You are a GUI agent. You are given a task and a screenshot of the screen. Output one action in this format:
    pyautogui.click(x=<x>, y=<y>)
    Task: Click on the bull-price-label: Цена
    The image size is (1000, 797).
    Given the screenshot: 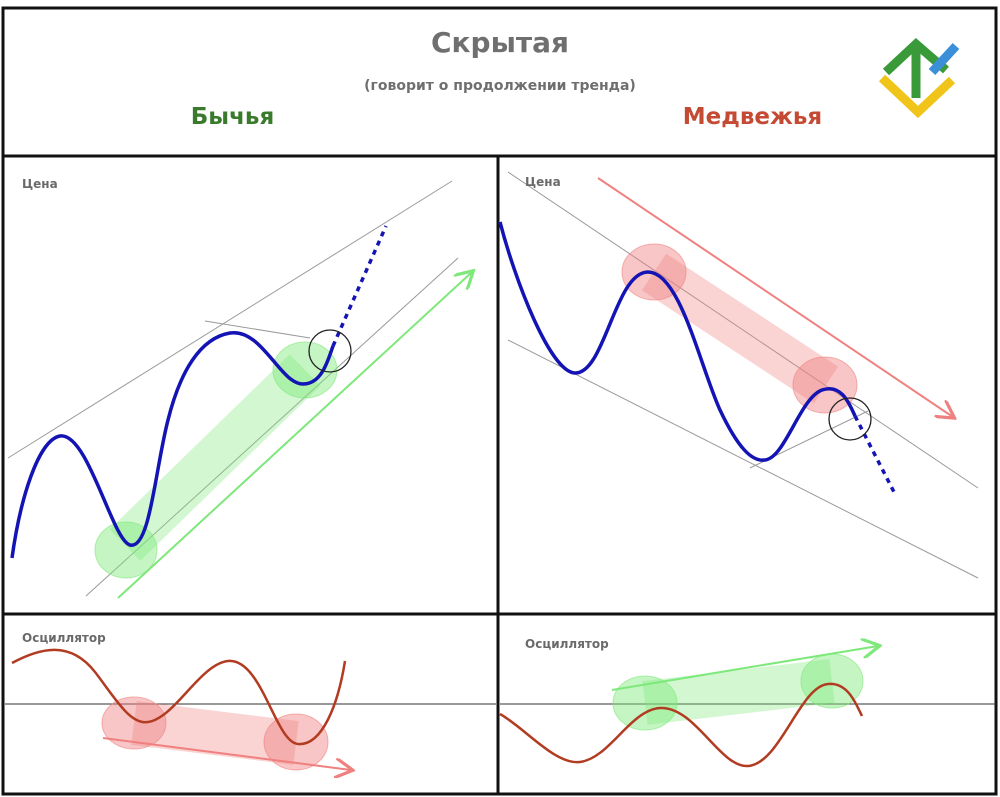 What is the action you would take?
    pyautogui.click(x=40, y=184)
    